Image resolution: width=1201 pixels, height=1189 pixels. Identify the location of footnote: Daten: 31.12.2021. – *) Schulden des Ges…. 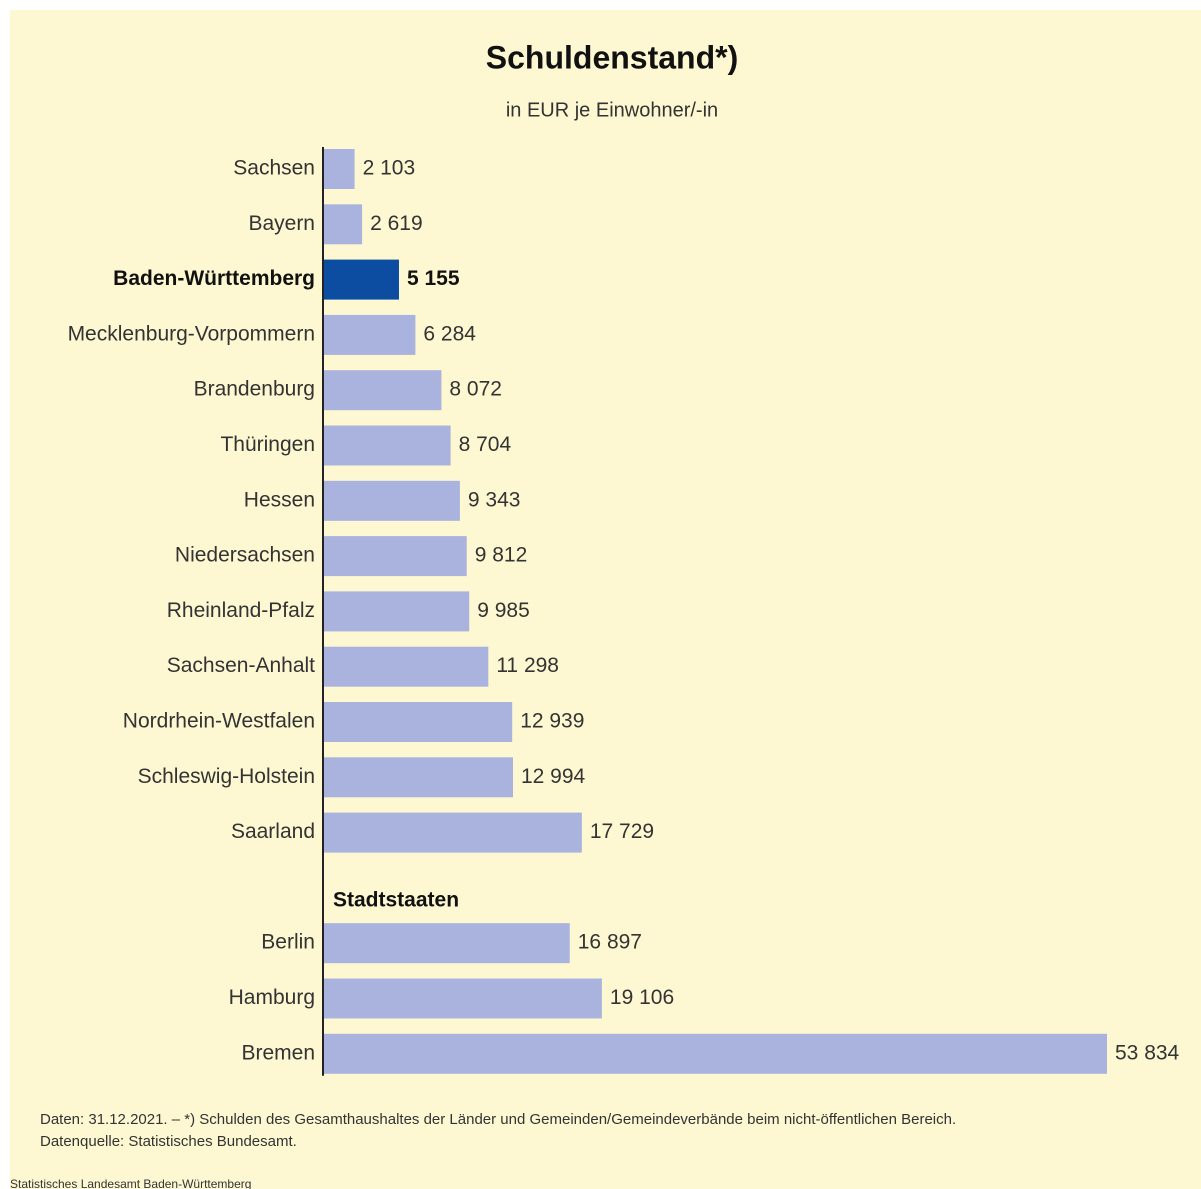
(498, 1119).